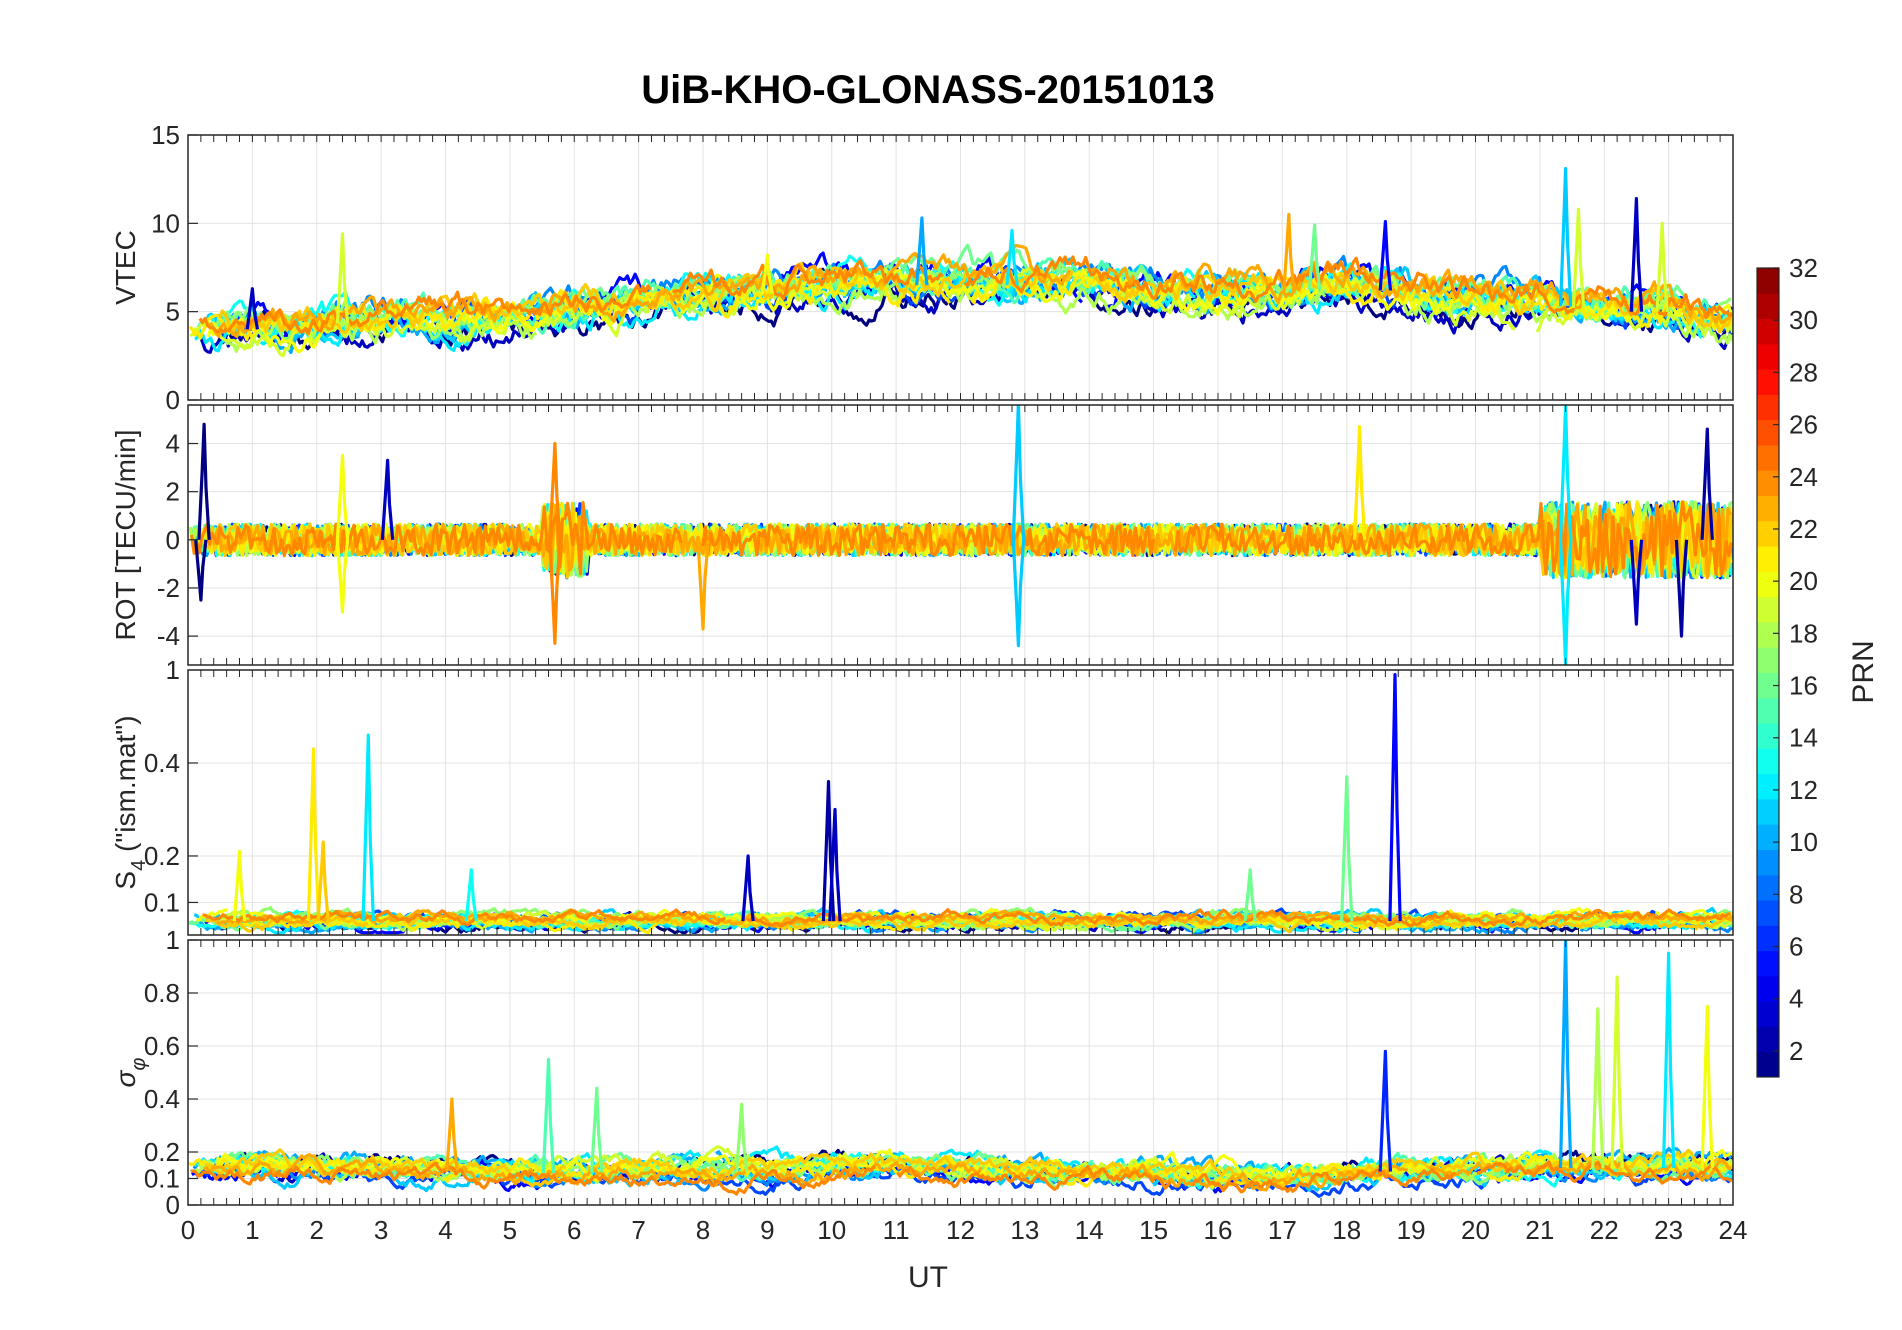  Describe the element at coordinates (1803, 529) in the screenshot. I see `colorbar-tick-label: 22` at that location.